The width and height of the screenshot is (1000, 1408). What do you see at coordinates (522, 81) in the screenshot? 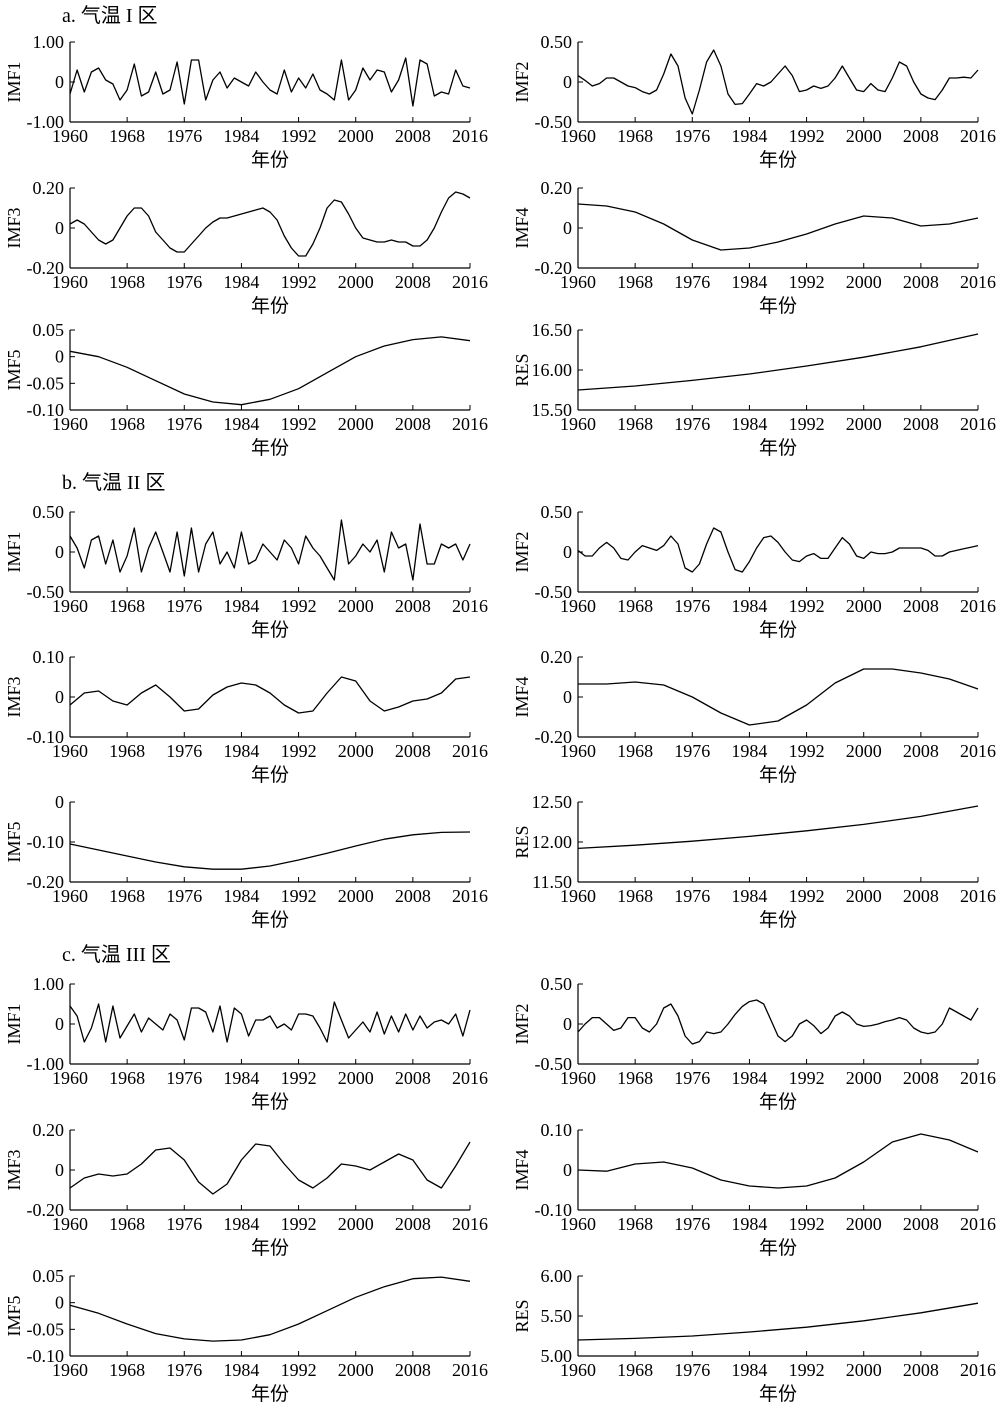
I see `y-axis-label: IMF2` at bounding box center [522, 81].